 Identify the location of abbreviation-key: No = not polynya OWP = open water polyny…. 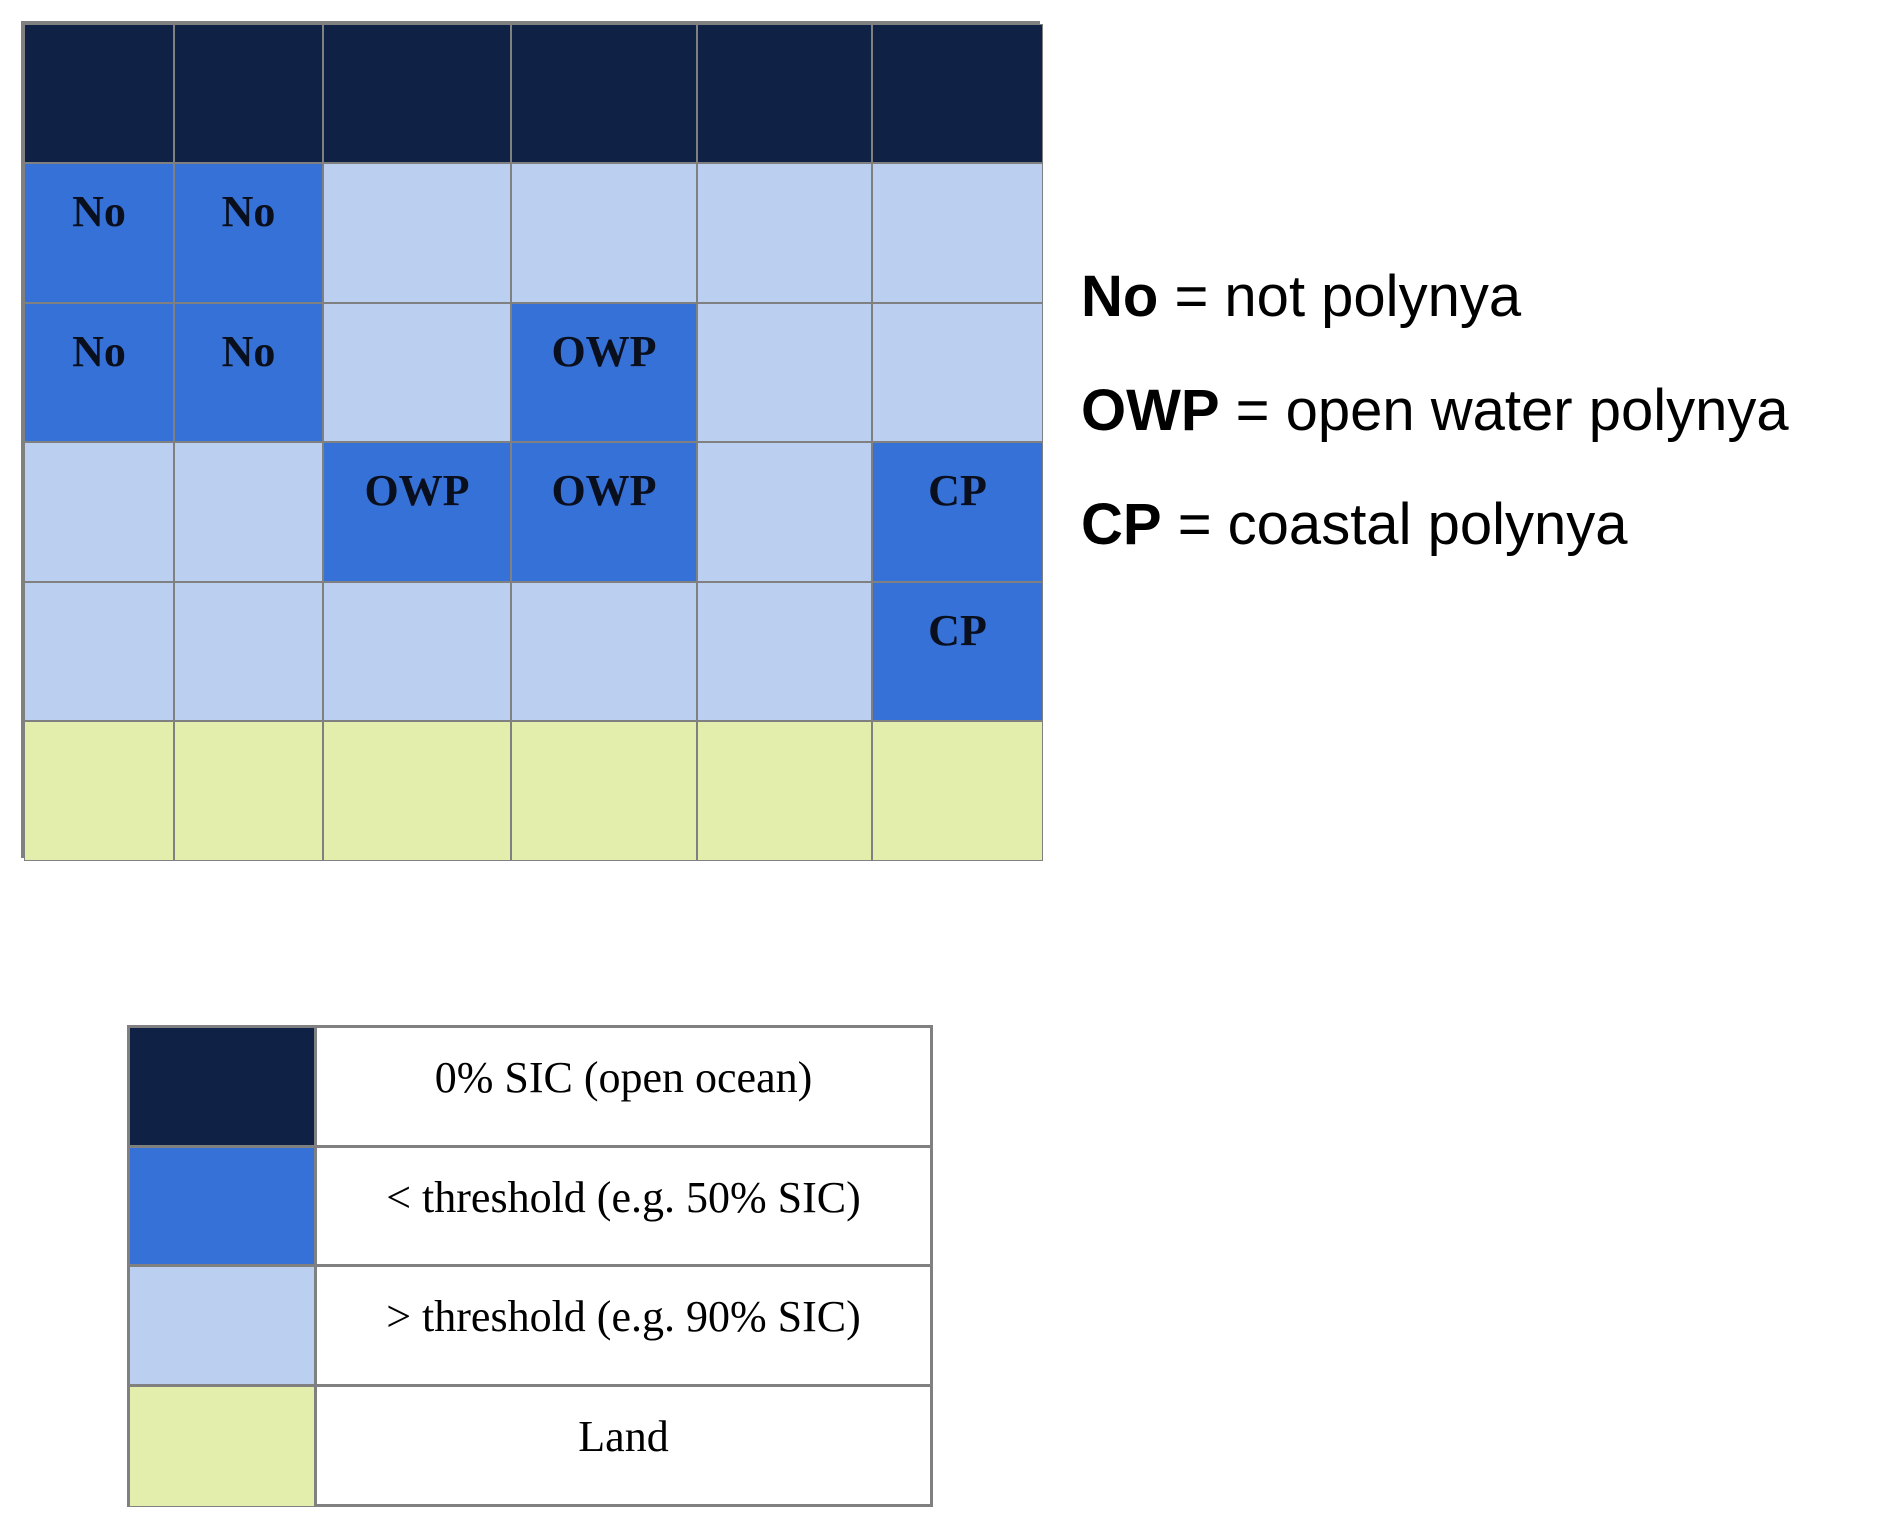
(1435, 433).